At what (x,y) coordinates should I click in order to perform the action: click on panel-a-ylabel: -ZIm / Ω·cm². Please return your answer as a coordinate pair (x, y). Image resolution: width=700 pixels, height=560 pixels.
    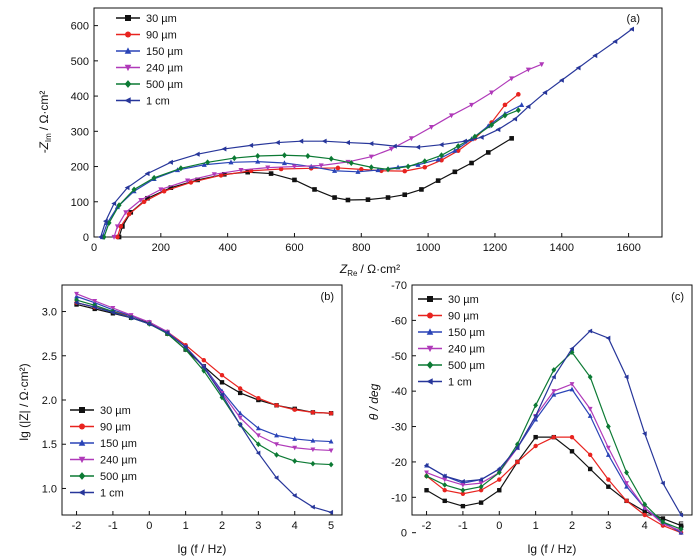
    Looking at the image, I should click on (45, 122).